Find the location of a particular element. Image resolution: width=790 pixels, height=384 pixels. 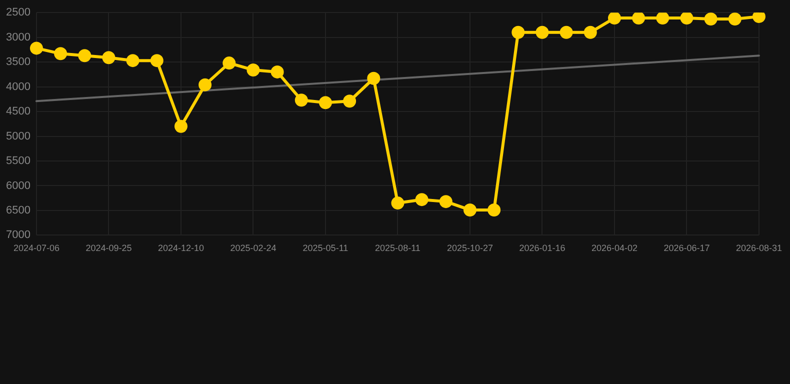

x-tick-label: 2025-05-11 is located at coordinates (325, 248).